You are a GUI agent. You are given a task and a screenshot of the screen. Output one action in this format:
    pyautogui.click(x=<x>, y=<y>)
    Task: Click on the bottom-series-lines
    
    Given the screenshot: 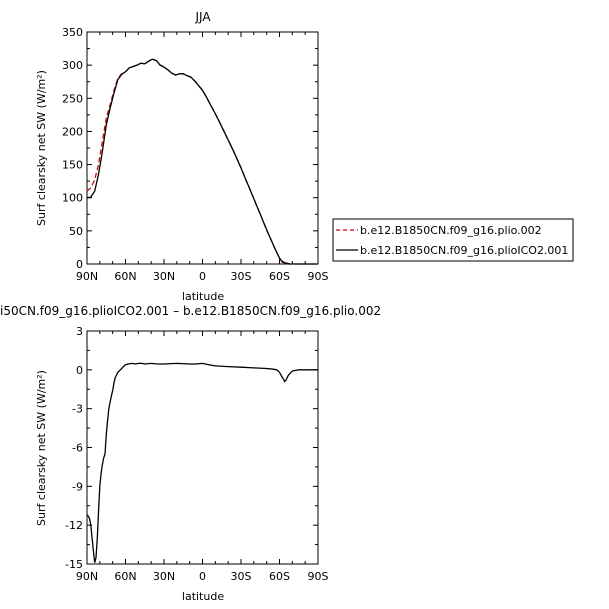 What is the action you would take?
    pyautogui.click(x=202, y=462)
    